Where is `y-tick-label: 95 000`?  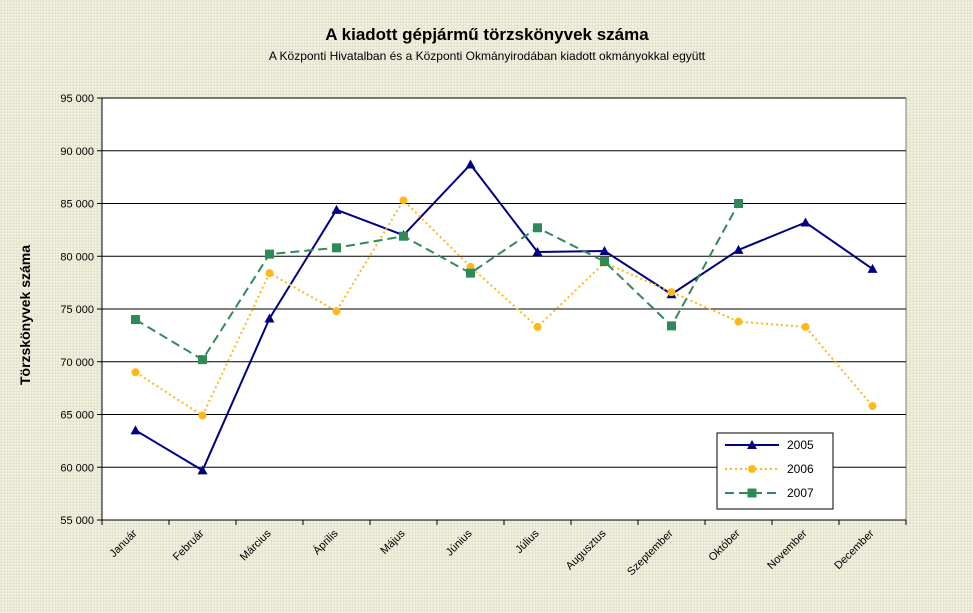
y-tick-label: 95 000 is located at coordinates (77, 99).